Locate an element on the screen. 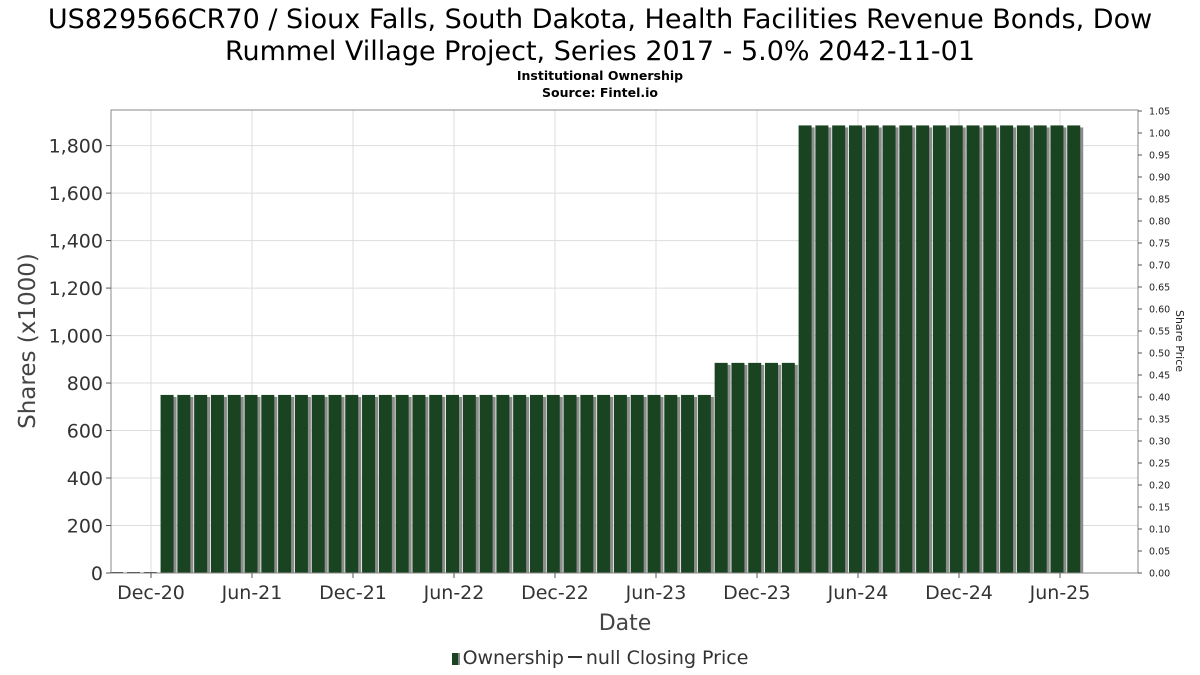 The image size is (1200, 675). x-tick-label: Dec-21 is located at coordinates (353, 593).